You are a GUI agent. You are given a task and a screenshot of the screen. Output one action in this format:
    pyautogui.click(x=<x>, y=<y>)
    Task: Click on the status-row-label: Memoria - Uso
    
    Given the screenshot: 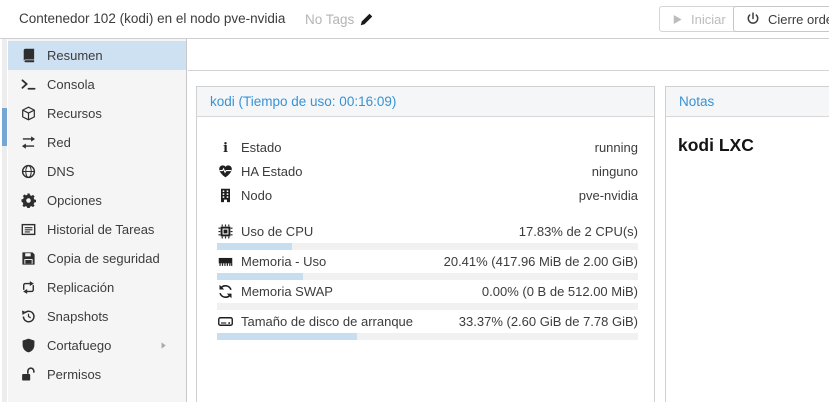 What is the action you would take?
    pyautogui.click(x=284, y=261)
    